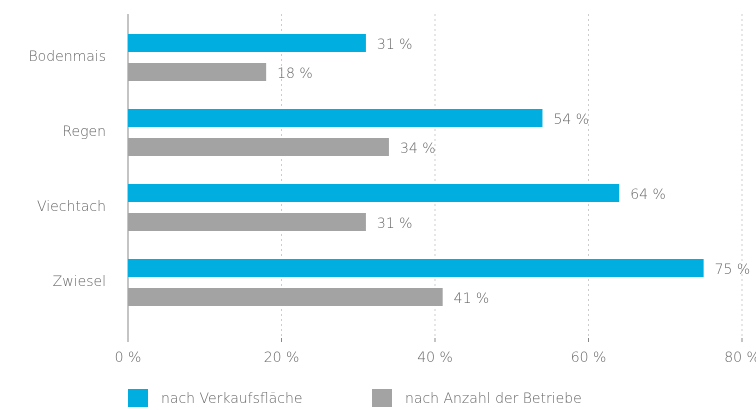 Image resolution: width=756 pixels, height=410 pixels. What do you see at coordinates (295, 74) in the screenshot?
I see `value-label: 18 %` at bounding box center [295, 74].